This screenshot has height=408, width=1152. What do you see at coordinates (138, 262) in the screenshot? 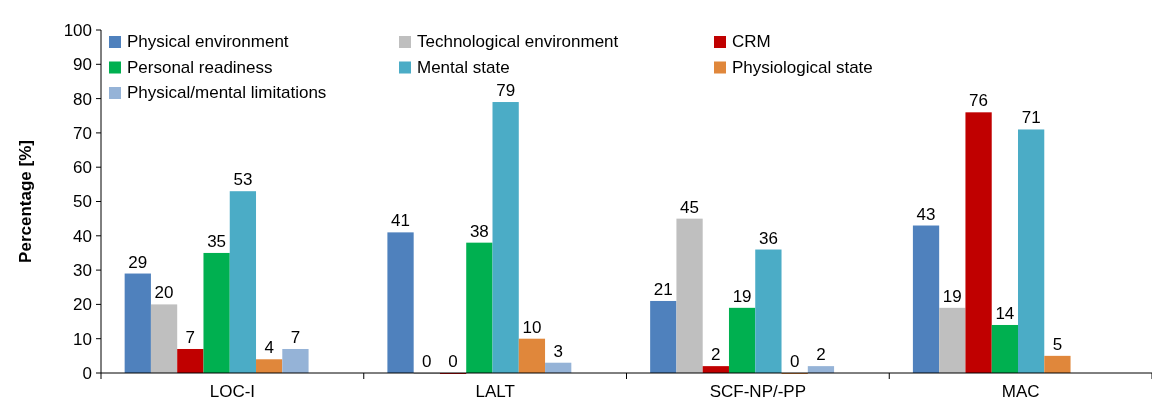
I see `data-label: 29` at bounding box center [138, 262].